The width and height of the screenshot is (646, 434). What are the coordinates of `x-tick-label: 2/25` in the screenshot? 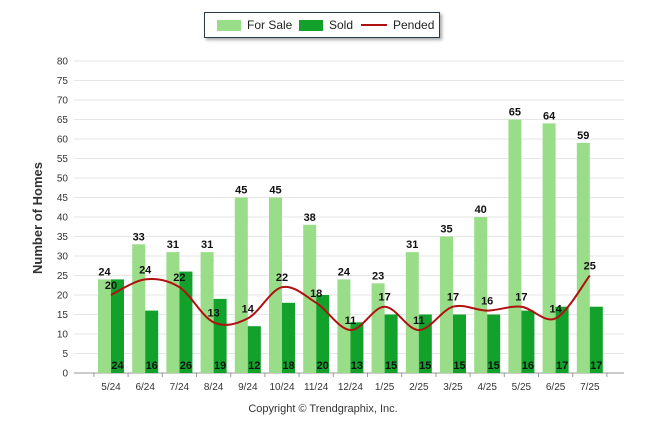 It's located at (419, 387).